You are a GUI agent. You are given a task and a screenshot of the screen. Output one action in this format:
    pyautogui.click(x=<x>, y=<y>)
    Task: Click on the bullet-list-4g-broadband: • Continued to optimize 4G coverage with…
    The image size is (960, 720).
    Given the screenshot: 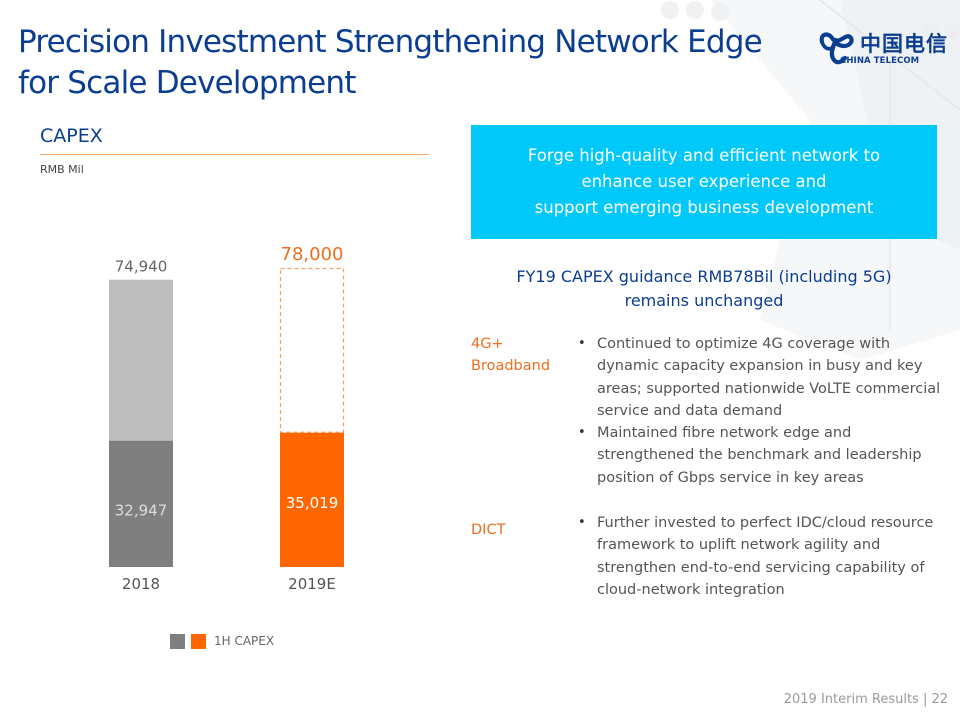 What is the action you would take?
    pyautogui.click(x=764, y=411)
    